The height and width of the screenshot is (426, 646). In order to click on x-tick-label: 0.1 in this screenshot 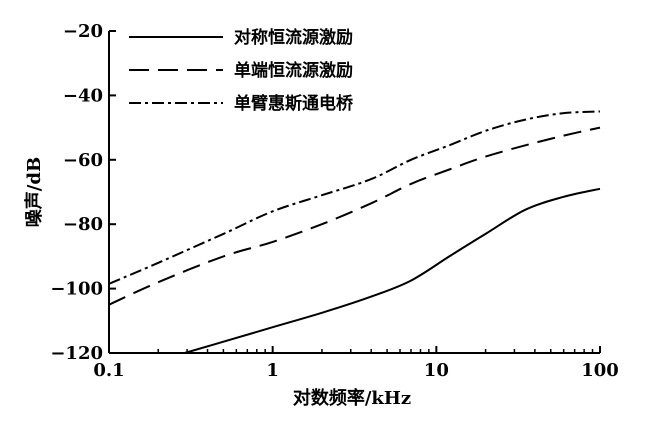, I will do `click(108, 370)`.